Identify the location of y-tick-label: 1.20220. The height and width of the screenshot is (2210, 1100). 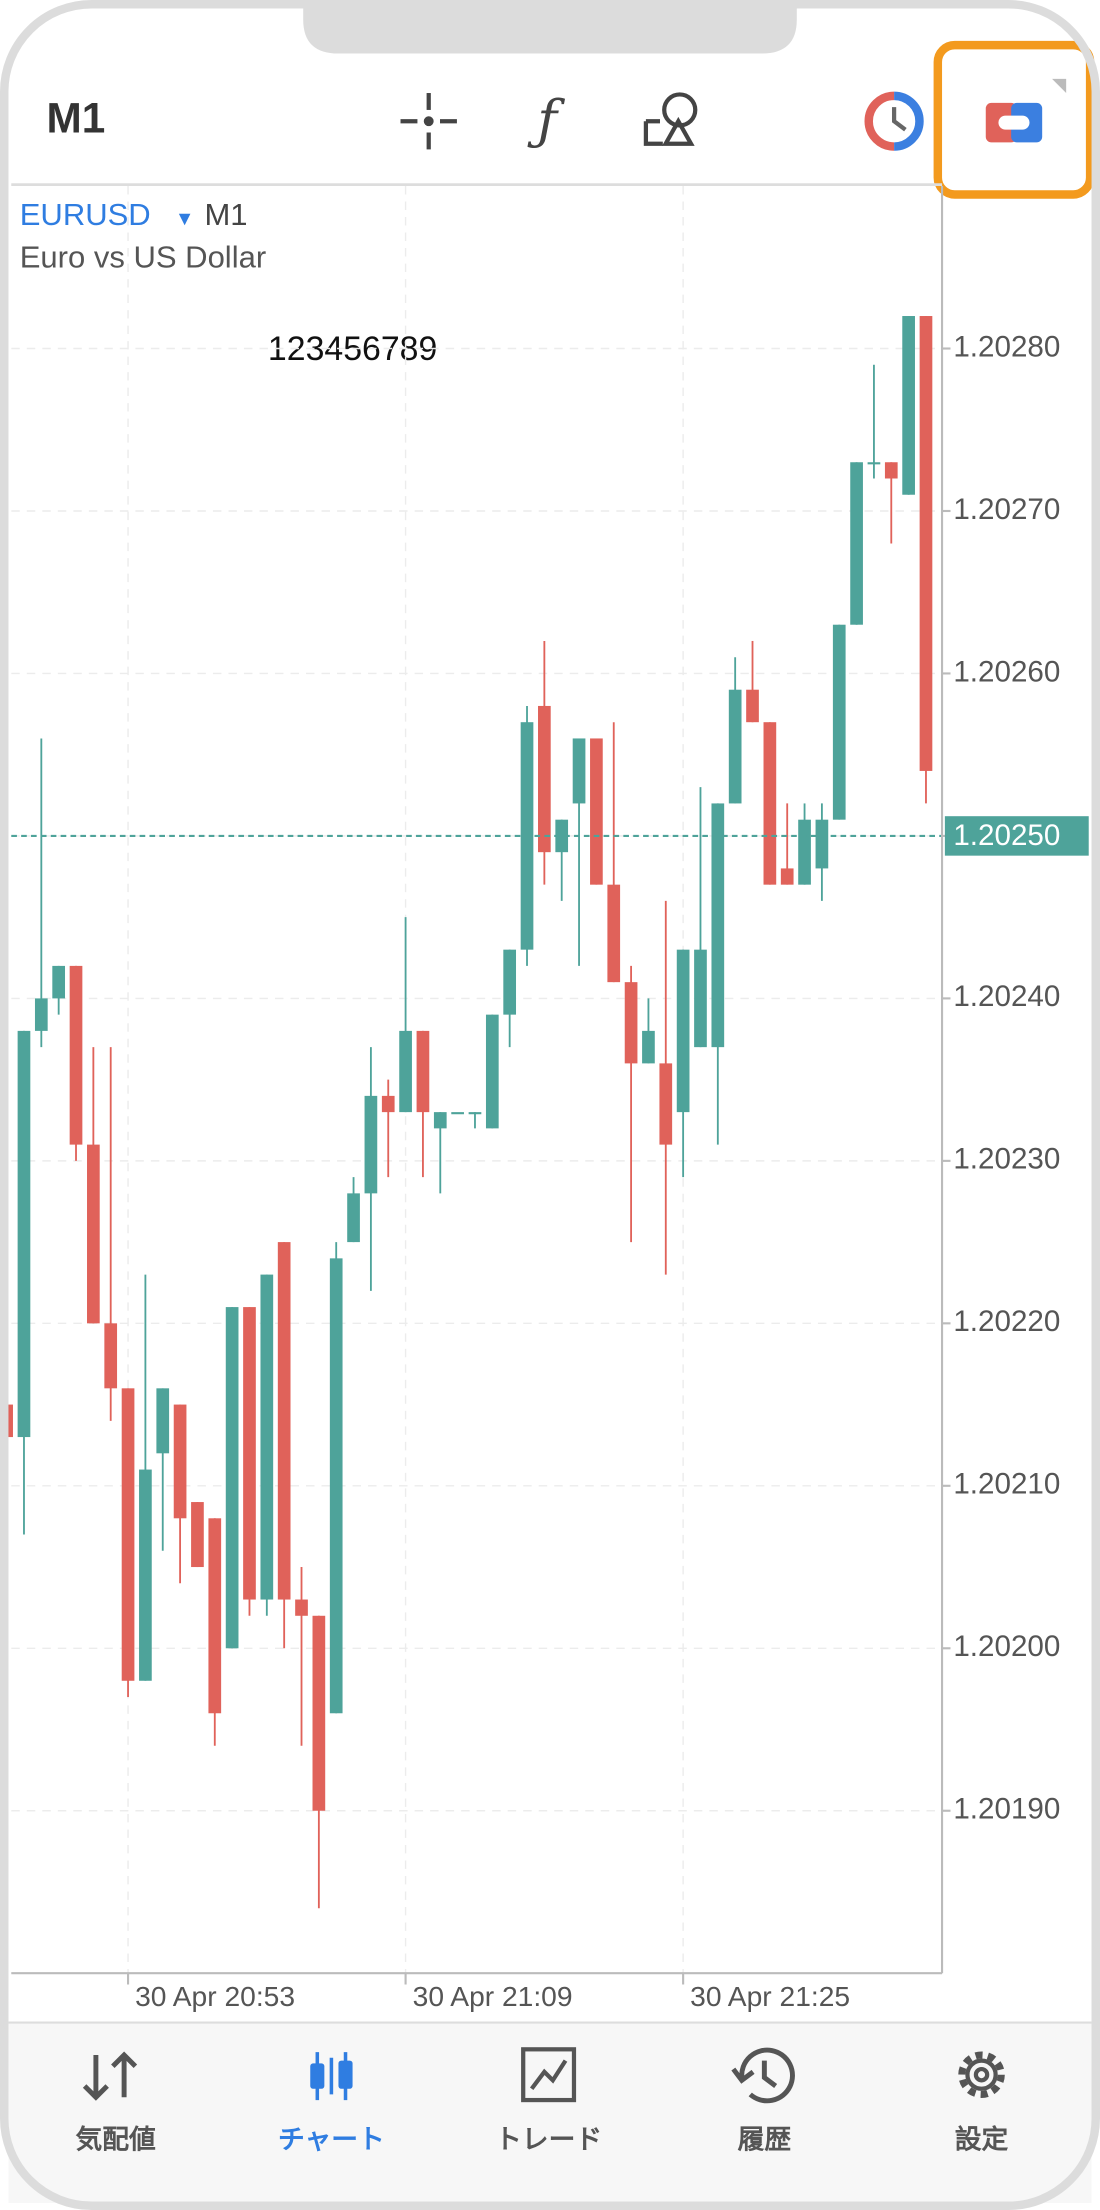
(1006, 1321).